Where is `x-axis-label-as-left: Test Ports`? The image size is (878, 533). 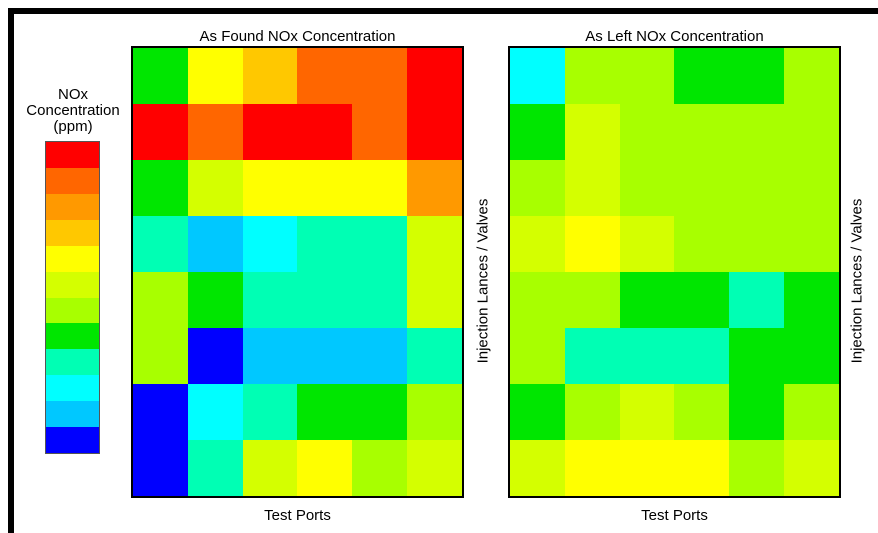
x-axis-label-as-left: Test Ports is located at coordinates (674, 515).